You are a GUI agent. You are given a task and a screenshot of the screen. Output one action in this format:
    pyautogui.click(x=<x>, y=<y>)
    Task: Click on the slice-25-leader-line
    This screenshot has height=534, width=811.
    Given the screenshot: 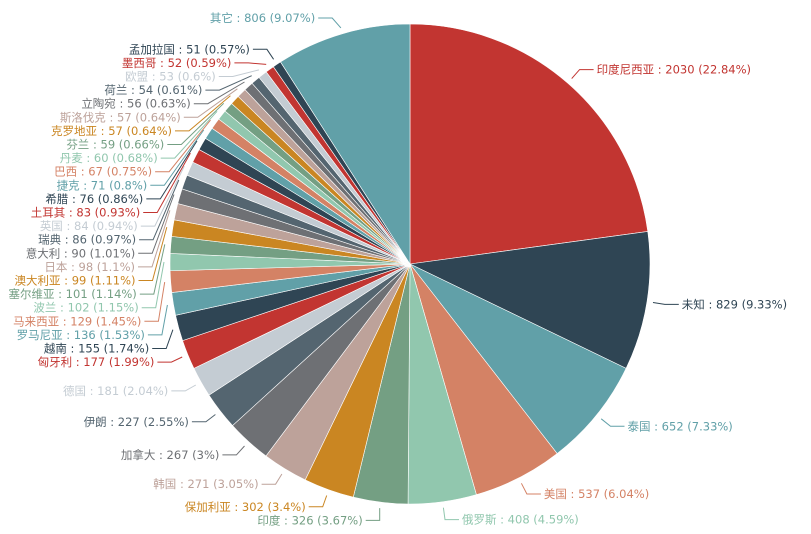 What is the action you would take?
    pyautogui.click(x=183, y=146)
    